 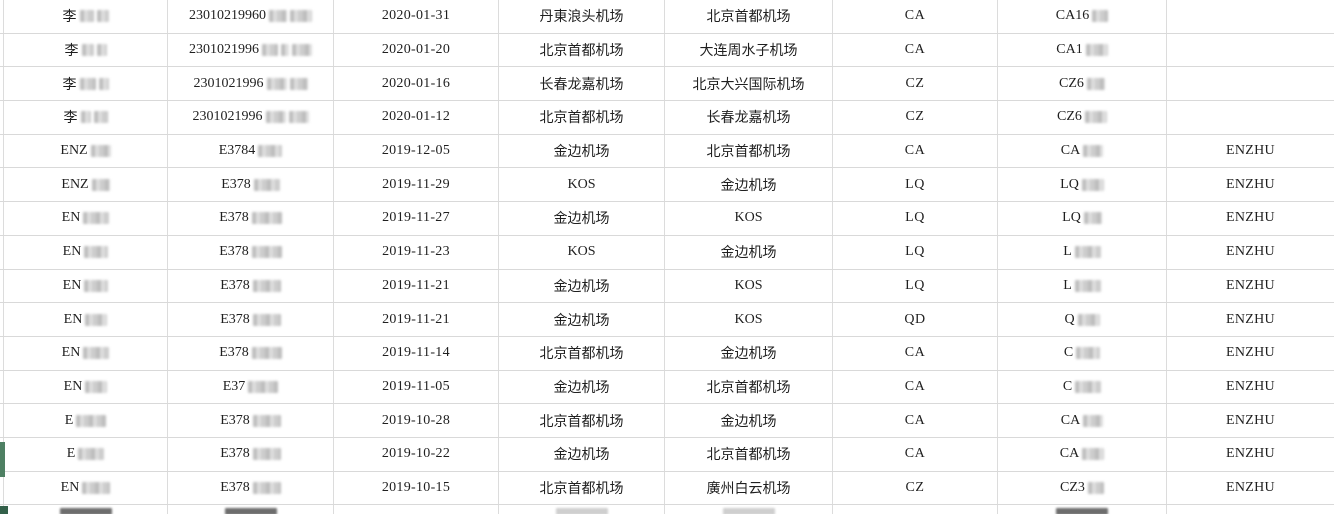 What do you see at coordinates (251, 509) in the screenshot?
I see `cell-id-number` at bounding box center [251, 509].